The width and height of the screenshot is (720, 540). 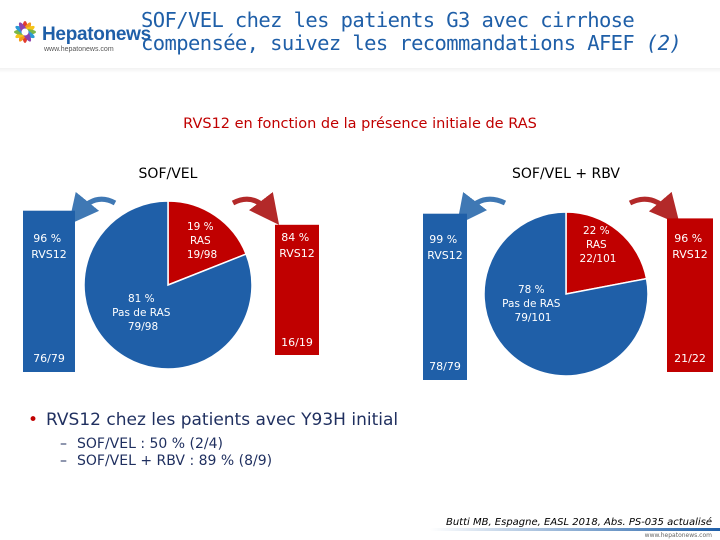 I want to click on slice-pct: 19 %, so click(x=200, y=227).